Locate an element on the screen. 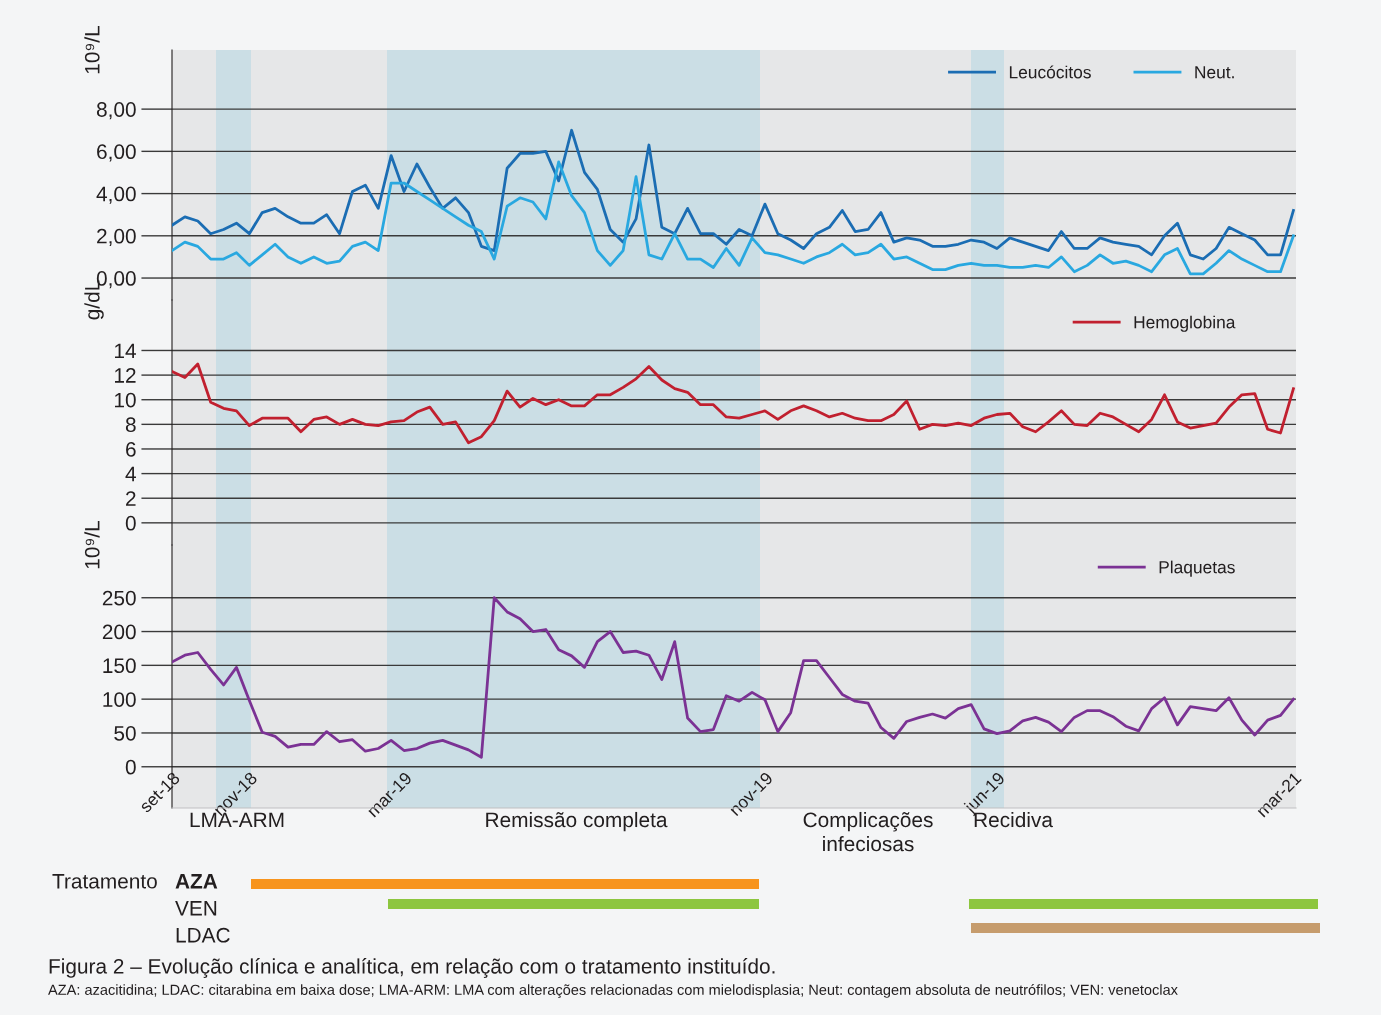 This screenshot has height=1015, width=1381. y-tick-label: 8,00 is located at coordinates (116, 111).